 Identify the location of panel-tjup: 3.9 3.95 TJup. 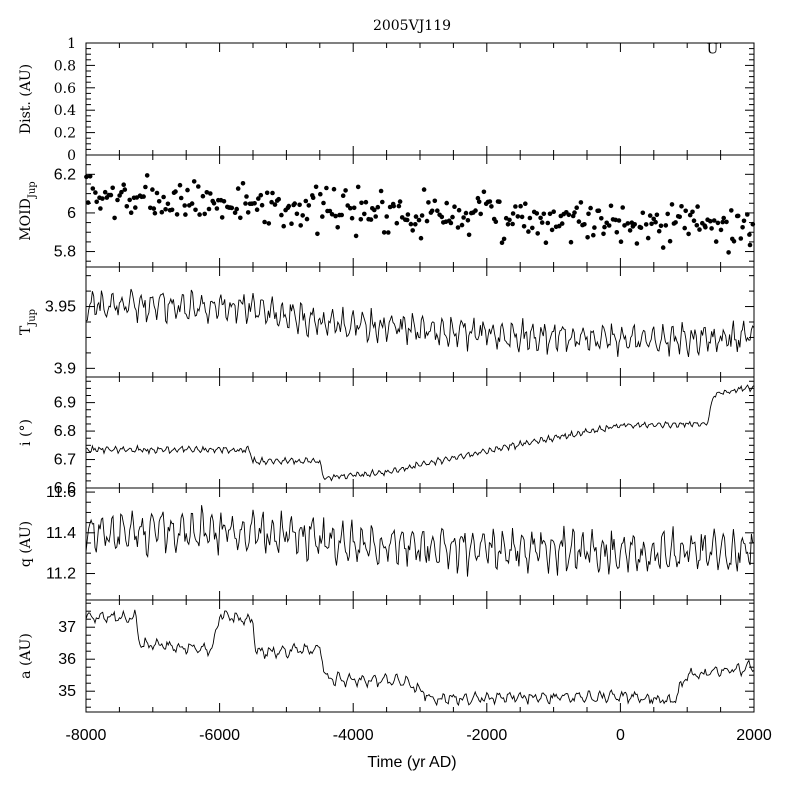
(386, 322).